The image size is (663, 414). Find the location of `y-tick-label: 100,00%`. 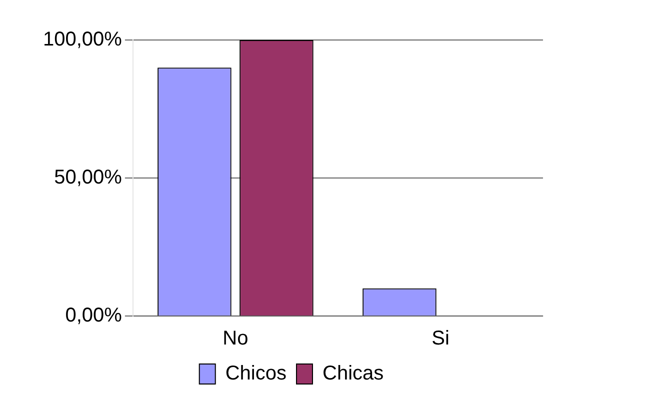

y-tick-label: 100,00% is located at coordinates (82, 39).